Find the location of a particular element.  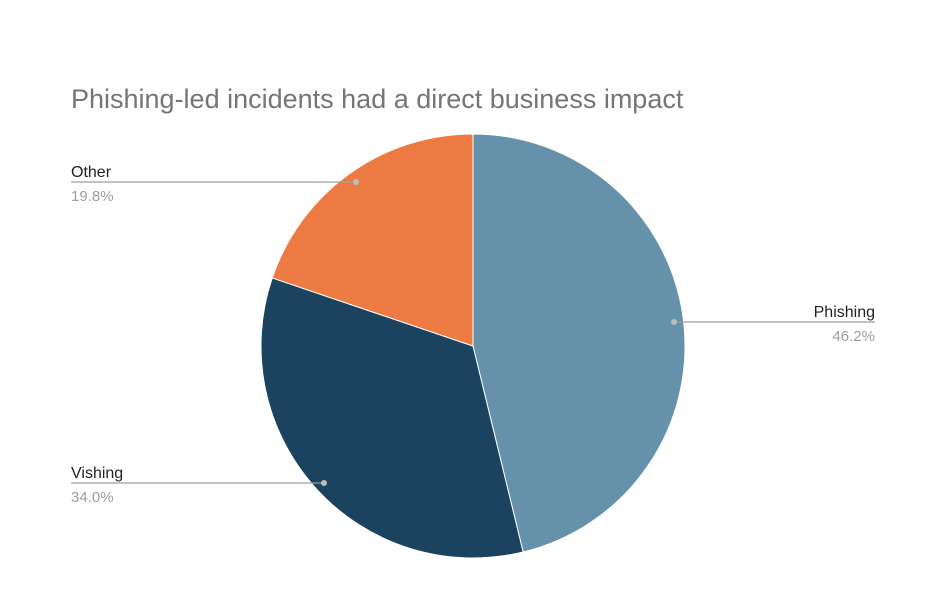

slice-label-other: Other is located at coordinates (91, 172).